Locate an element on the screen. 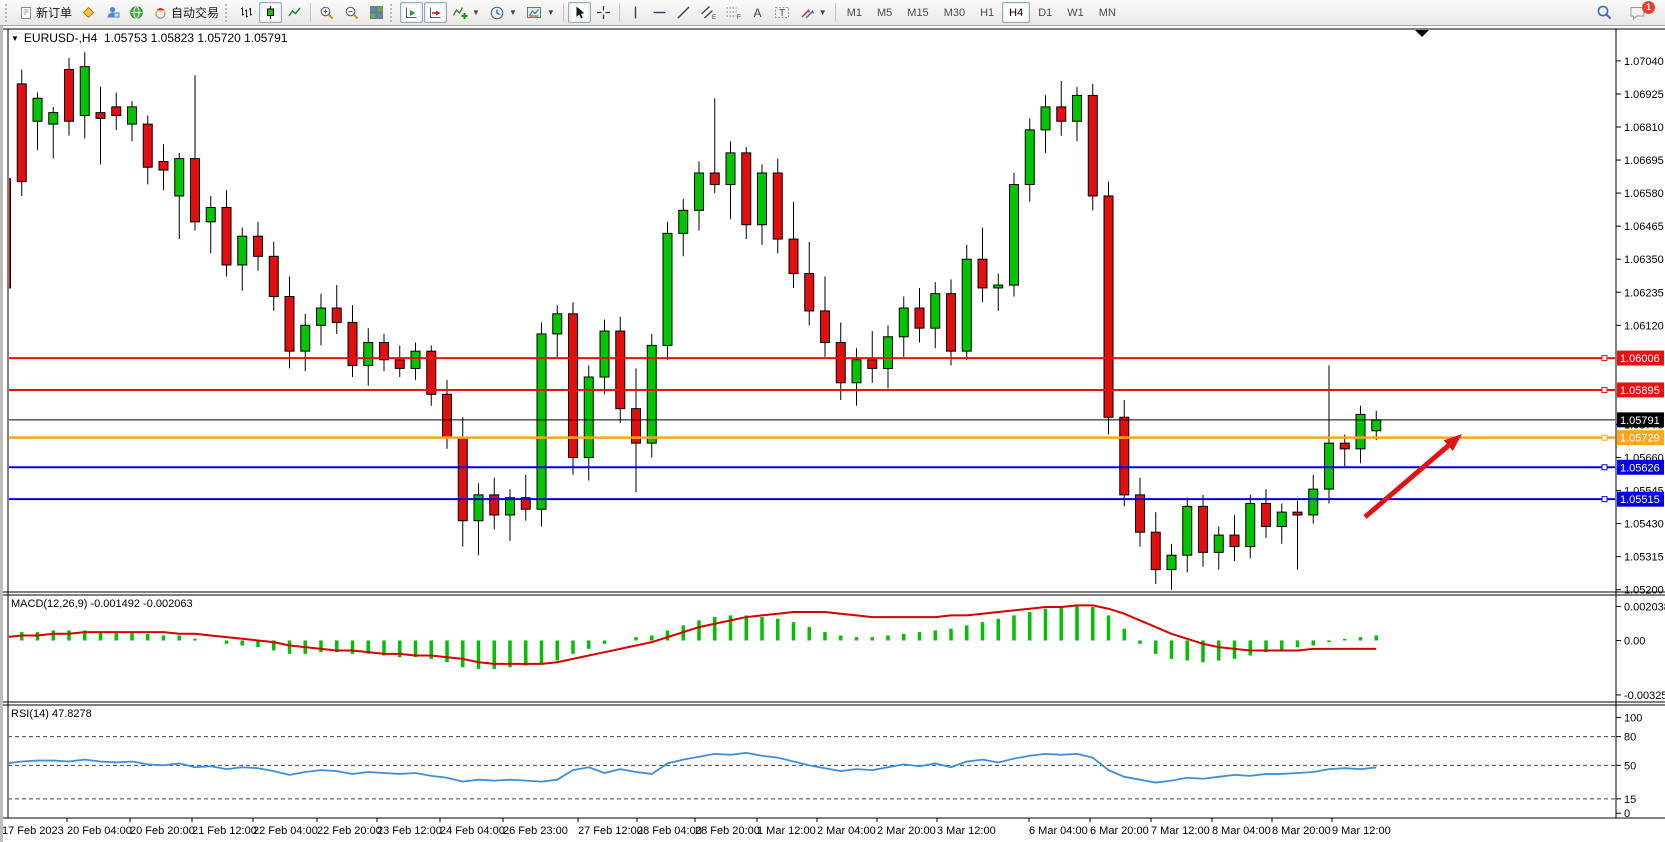  cursor-icon is located at coordinates (580, 12).